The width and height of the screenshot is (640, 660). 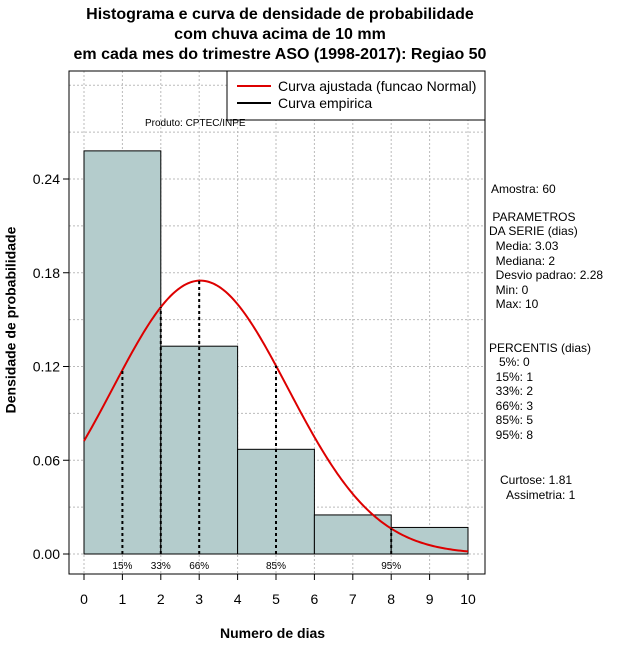 I want to click on percentile-label: 33%, so click(x=161, y=566).